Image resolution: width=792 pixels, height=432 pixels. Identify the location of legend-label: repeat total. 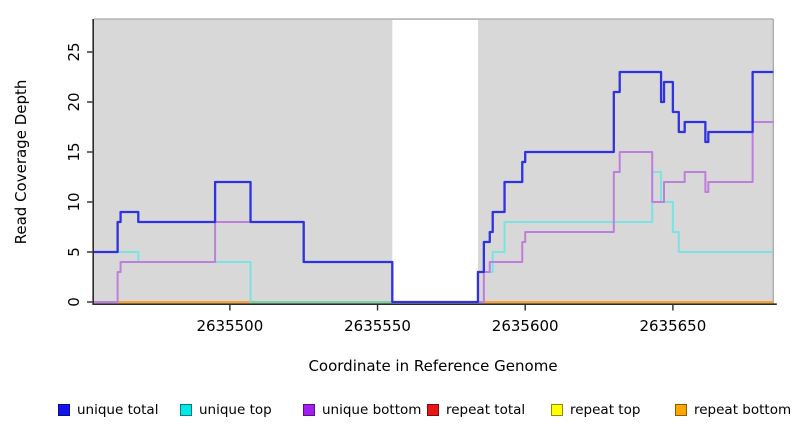
(486, 410).